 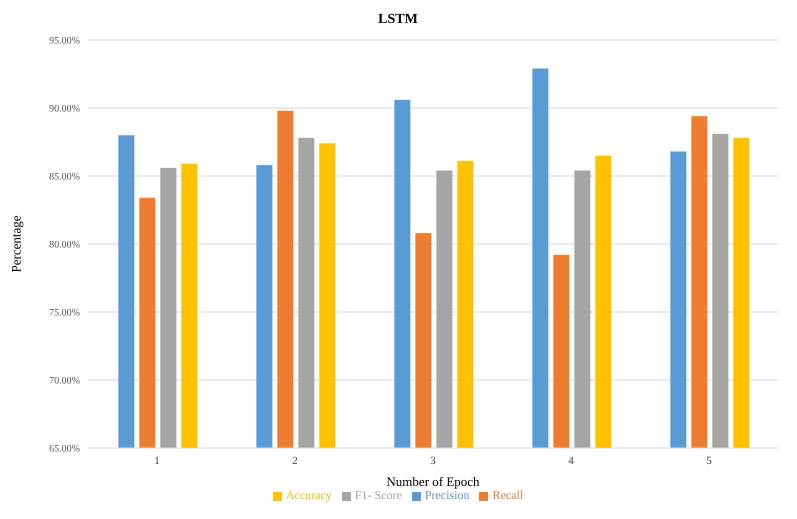 I want to click on x-tick-label: 5, so click(x=709, y=460).